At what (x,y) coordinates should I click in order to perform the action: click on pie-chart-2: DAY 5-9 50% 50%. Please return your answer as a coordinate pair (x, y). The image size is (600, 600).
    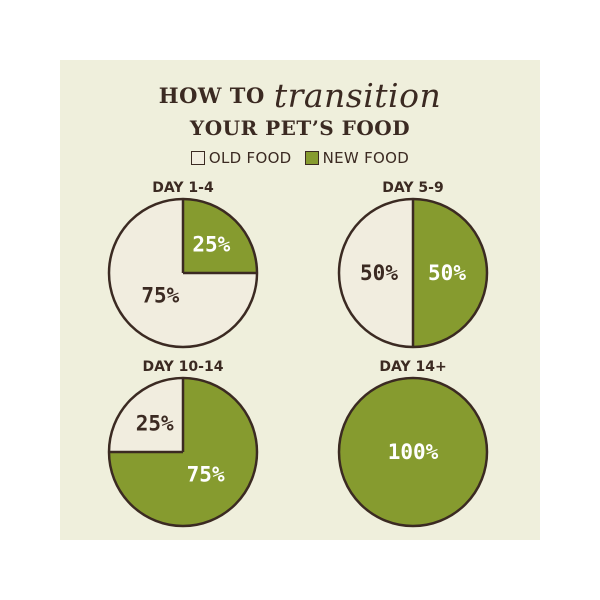
    Looking at the image, I should click on (413, 264).